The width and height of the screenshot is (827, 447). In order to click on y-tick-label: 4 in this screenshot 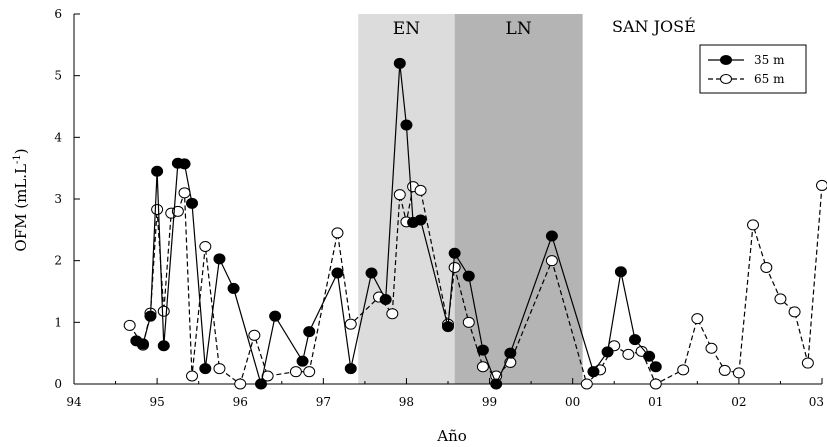, I will do `click(58, 137)`.